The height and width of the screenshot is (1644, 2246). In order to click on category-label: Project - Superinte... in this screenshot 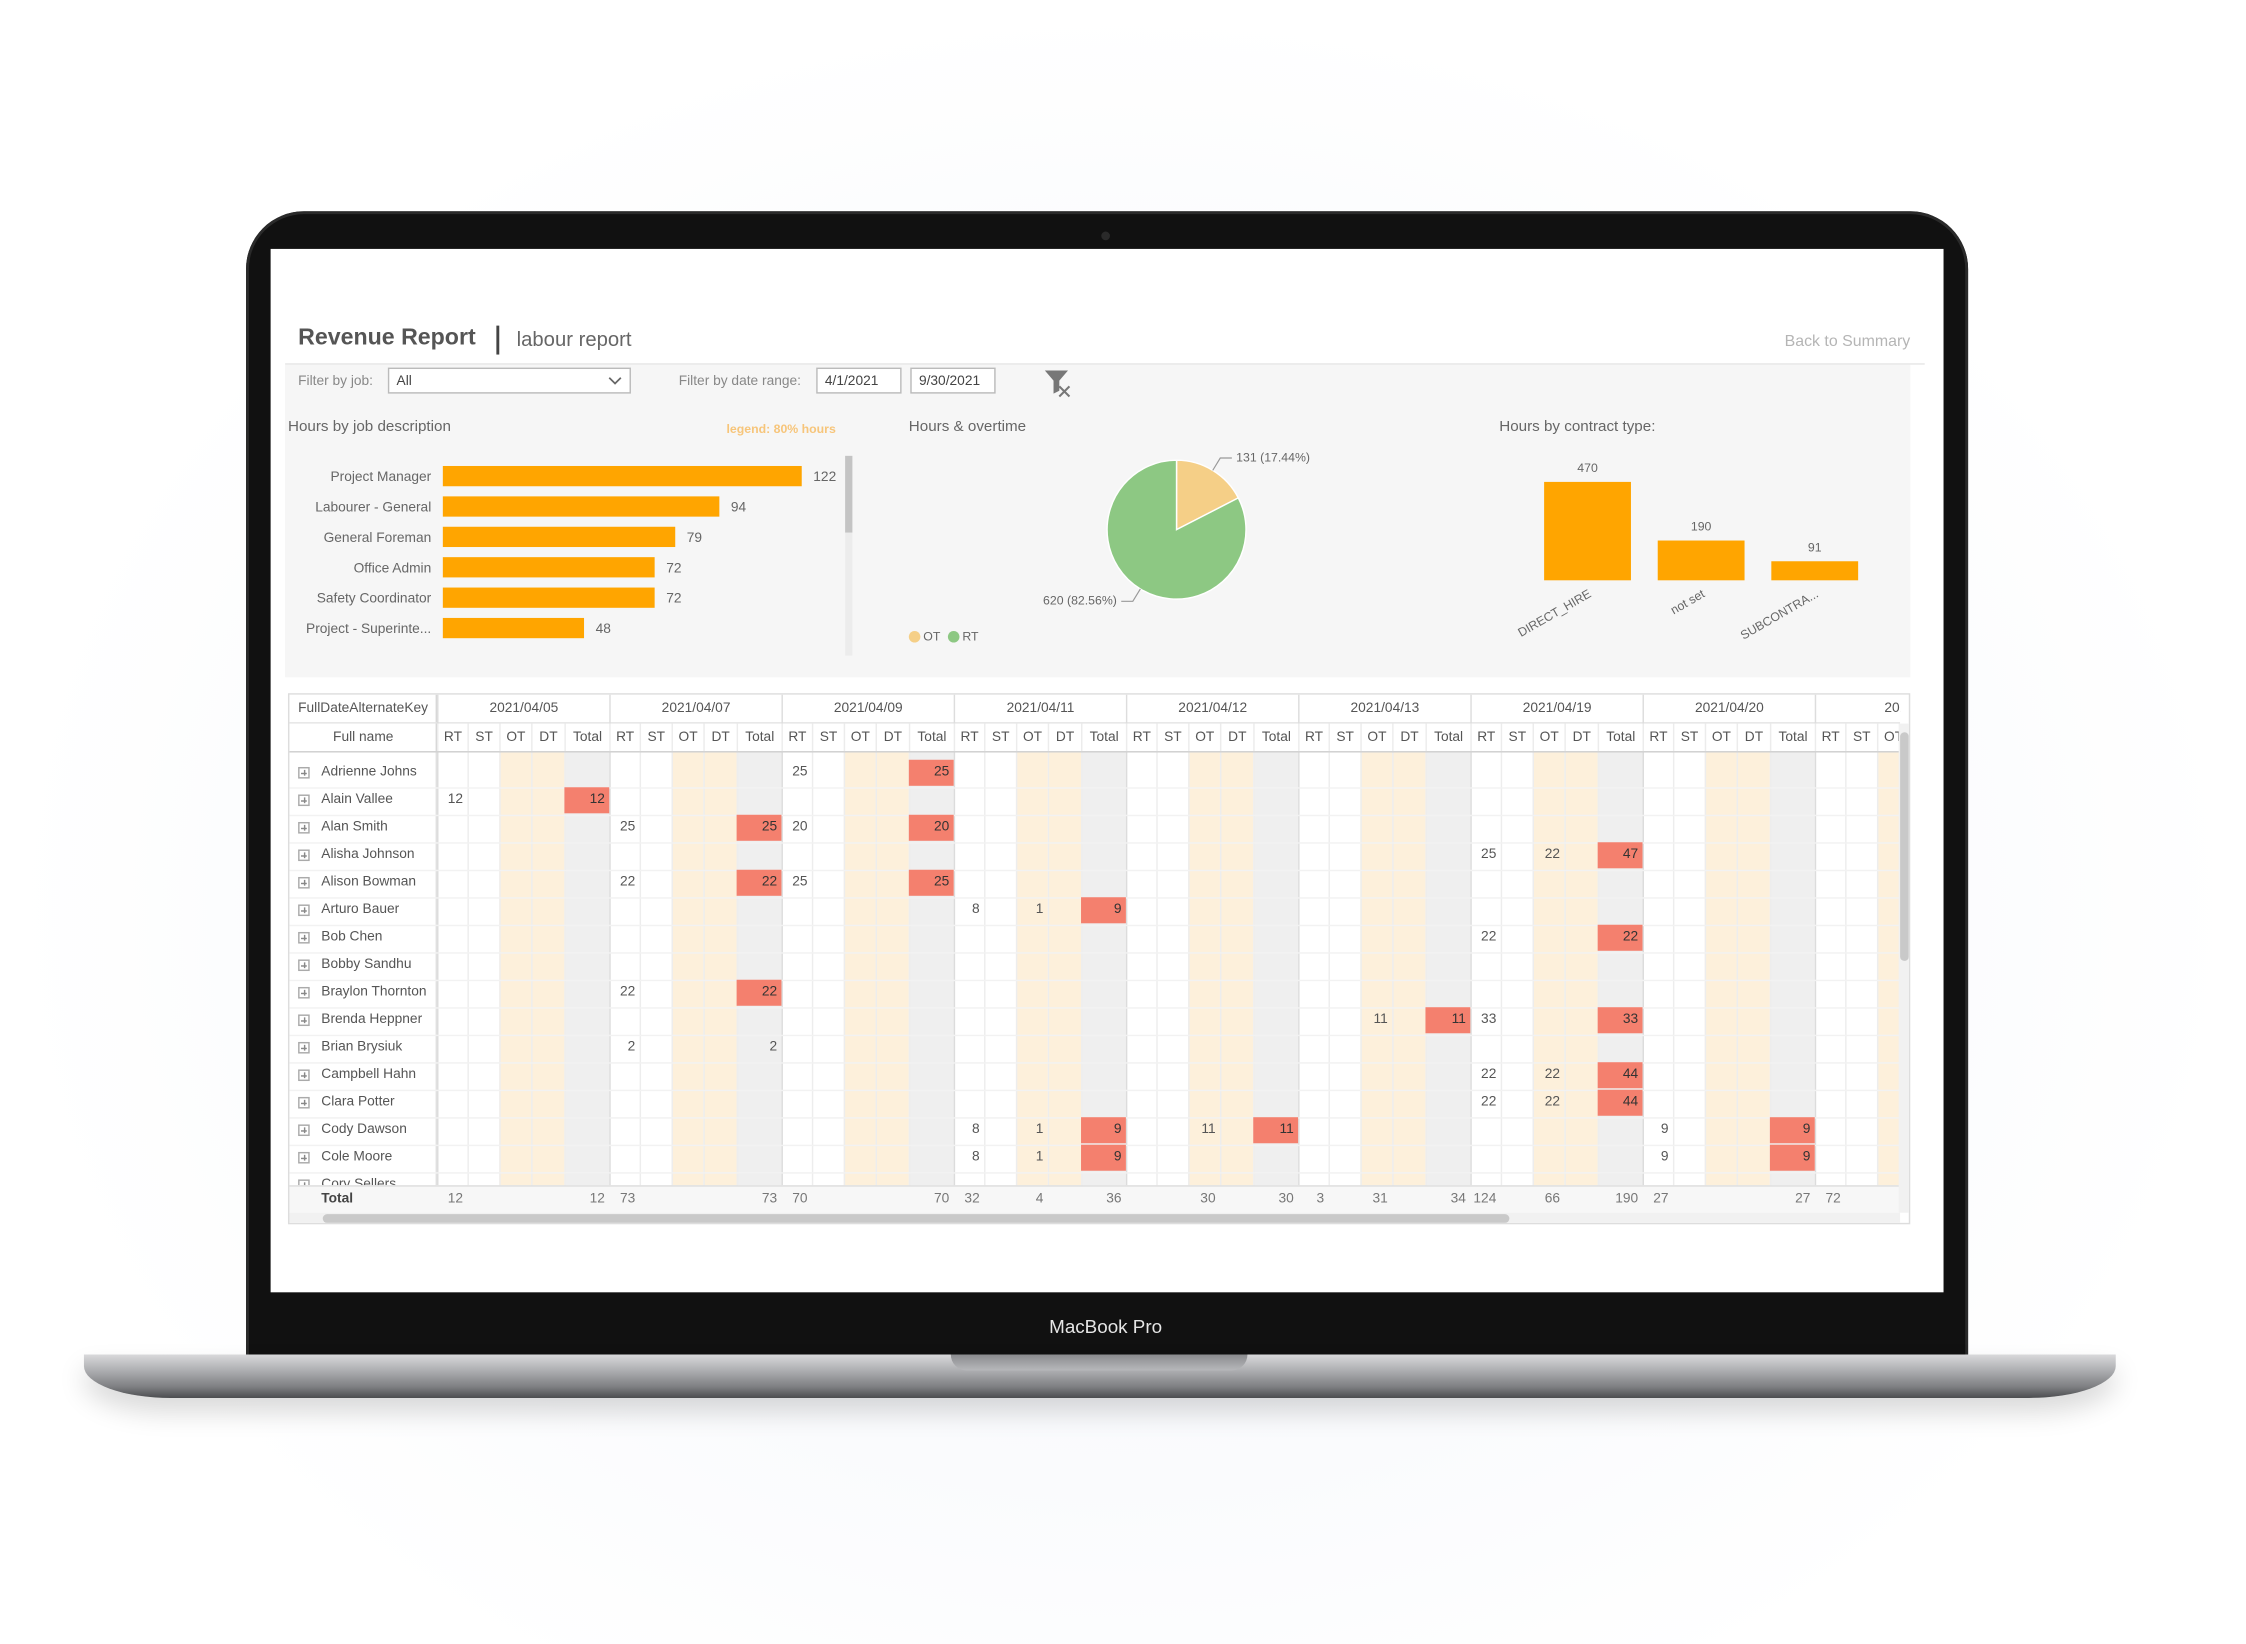, I will do `click(368, 628)`.